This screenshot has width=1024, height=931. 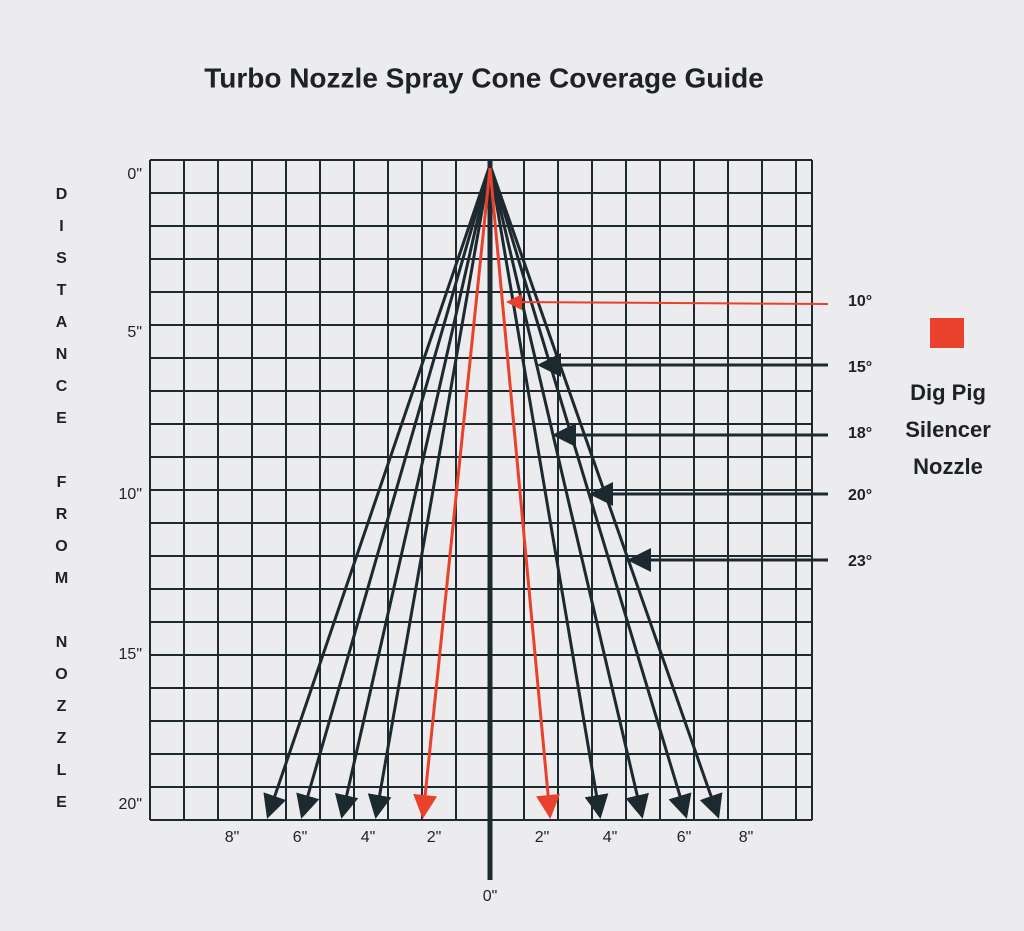 What do you see at coordinates (947, 333) in the screenshot?
I see `legend-swatch` at bounding box center [947, 333].